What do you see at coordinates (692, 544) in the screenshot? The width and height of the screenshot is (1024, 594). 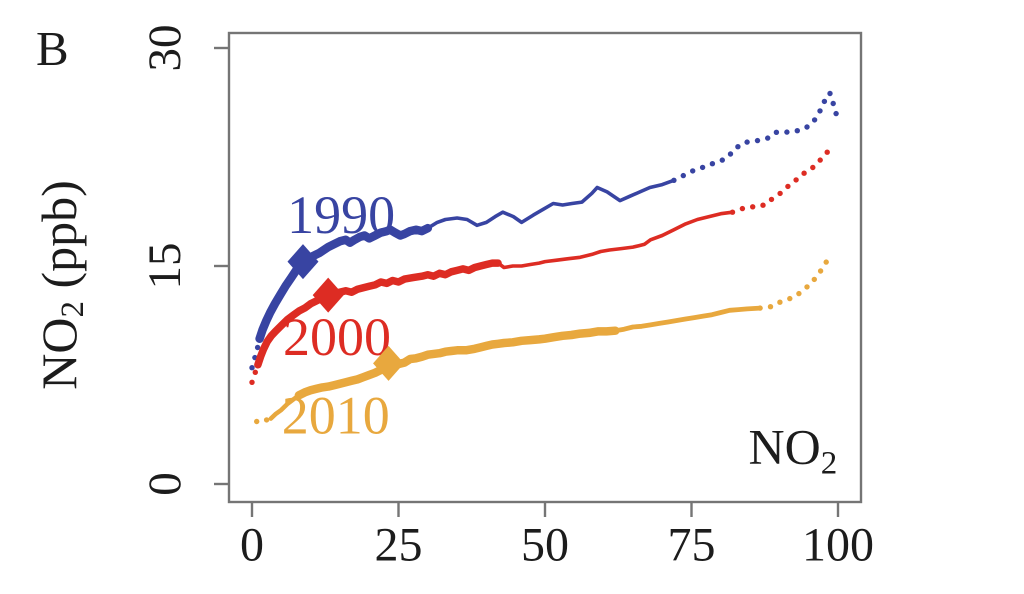 I see `x-axis-tick-label: 75` at bounding box center [692, 544].